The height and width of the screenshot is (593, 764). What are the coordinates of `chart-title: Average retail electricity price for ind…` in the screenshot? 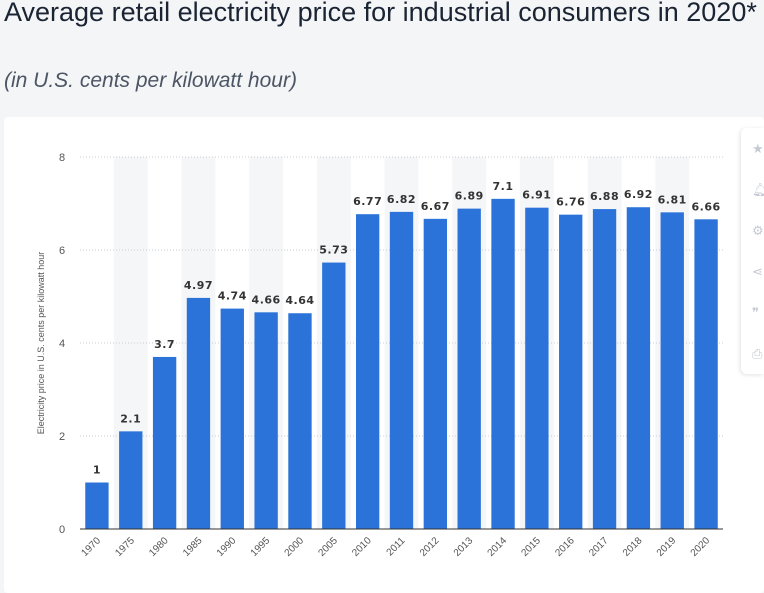 It's located at (380, 13).